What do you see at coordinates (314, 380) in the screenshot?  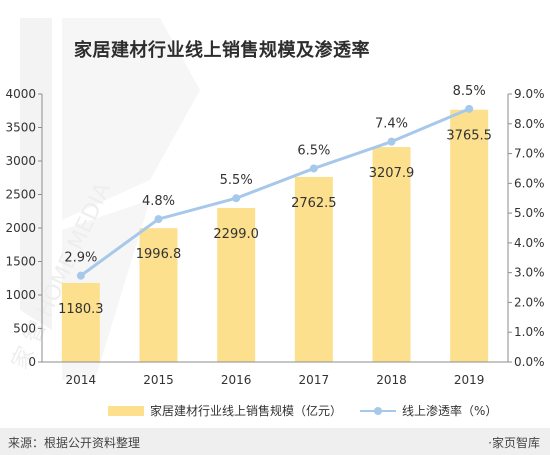 I see `x-tick-label: 2017` at bounding box center [314, 380].